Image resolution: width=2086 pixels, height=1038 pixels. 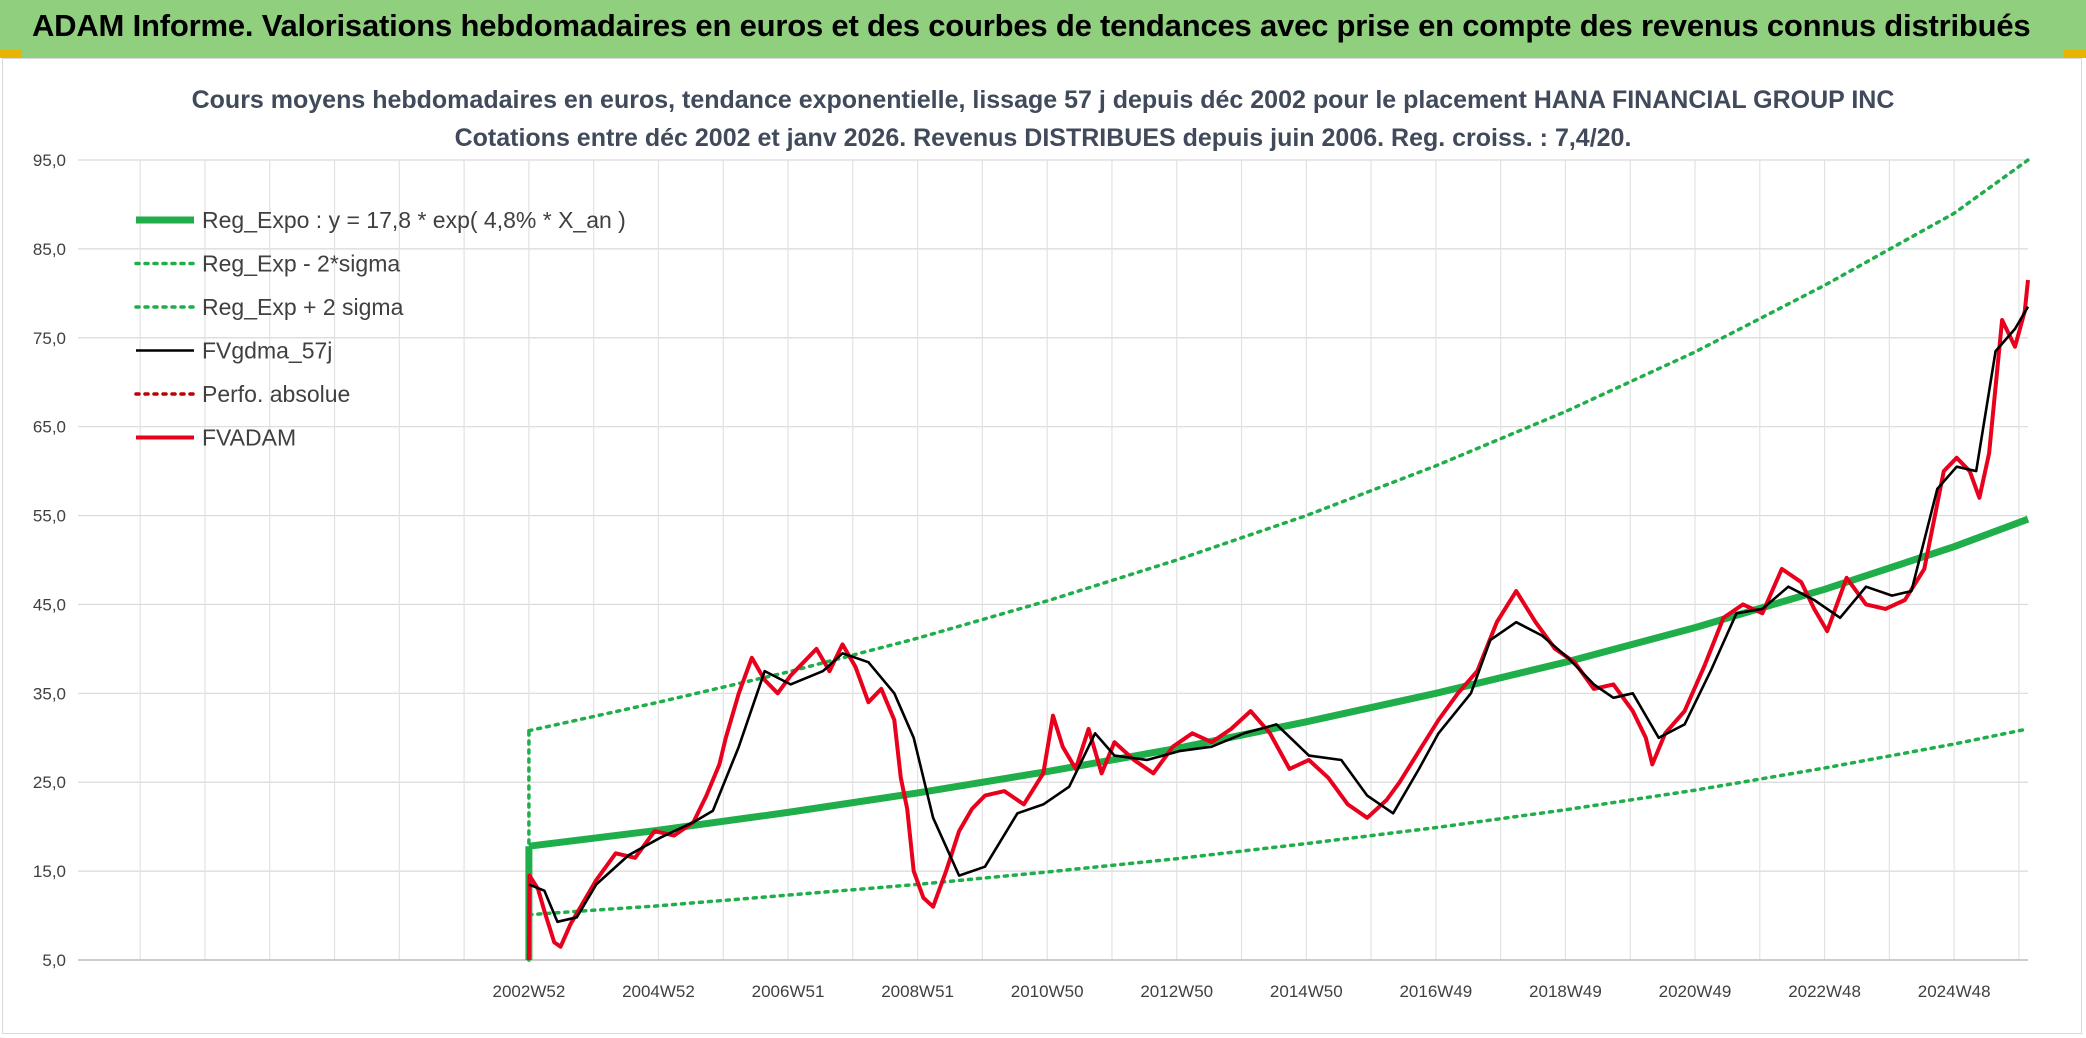 I want to click on legend-label: FVADAM, so click(x=249, y=438).